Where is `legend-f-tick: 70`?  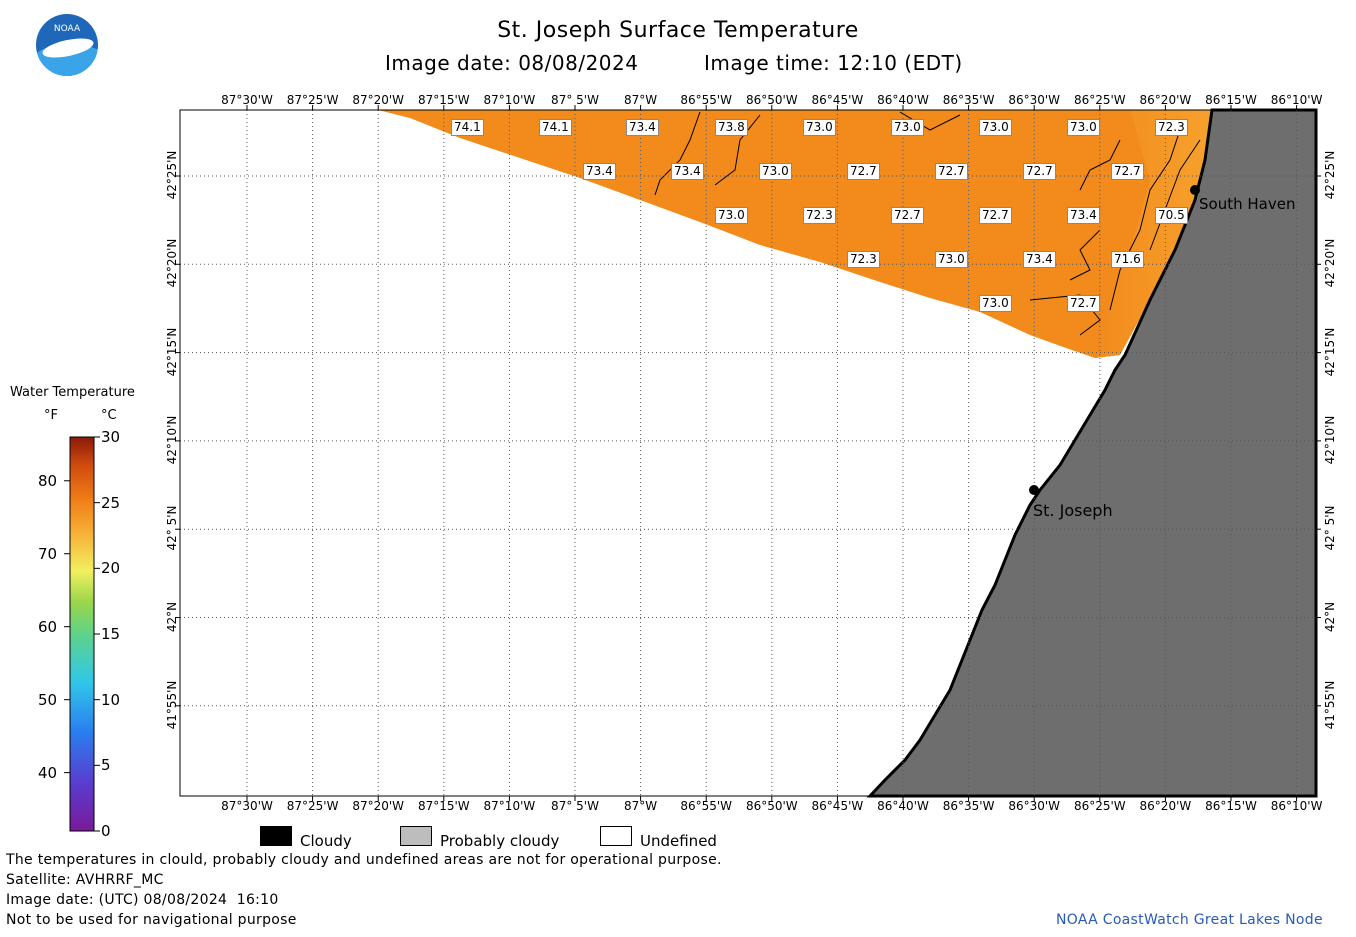 legend-f-tick: 70 is located at coordinates (48, 553).